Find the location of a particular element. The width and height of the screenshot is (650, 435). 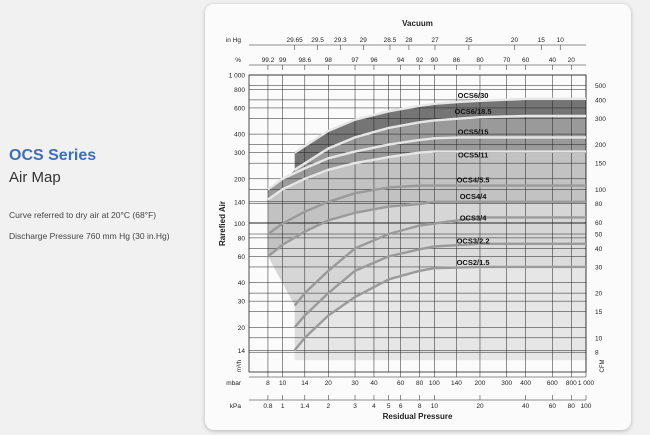

bottom-scale-tick-label: 0.8 is located at coordinates (267, 406).